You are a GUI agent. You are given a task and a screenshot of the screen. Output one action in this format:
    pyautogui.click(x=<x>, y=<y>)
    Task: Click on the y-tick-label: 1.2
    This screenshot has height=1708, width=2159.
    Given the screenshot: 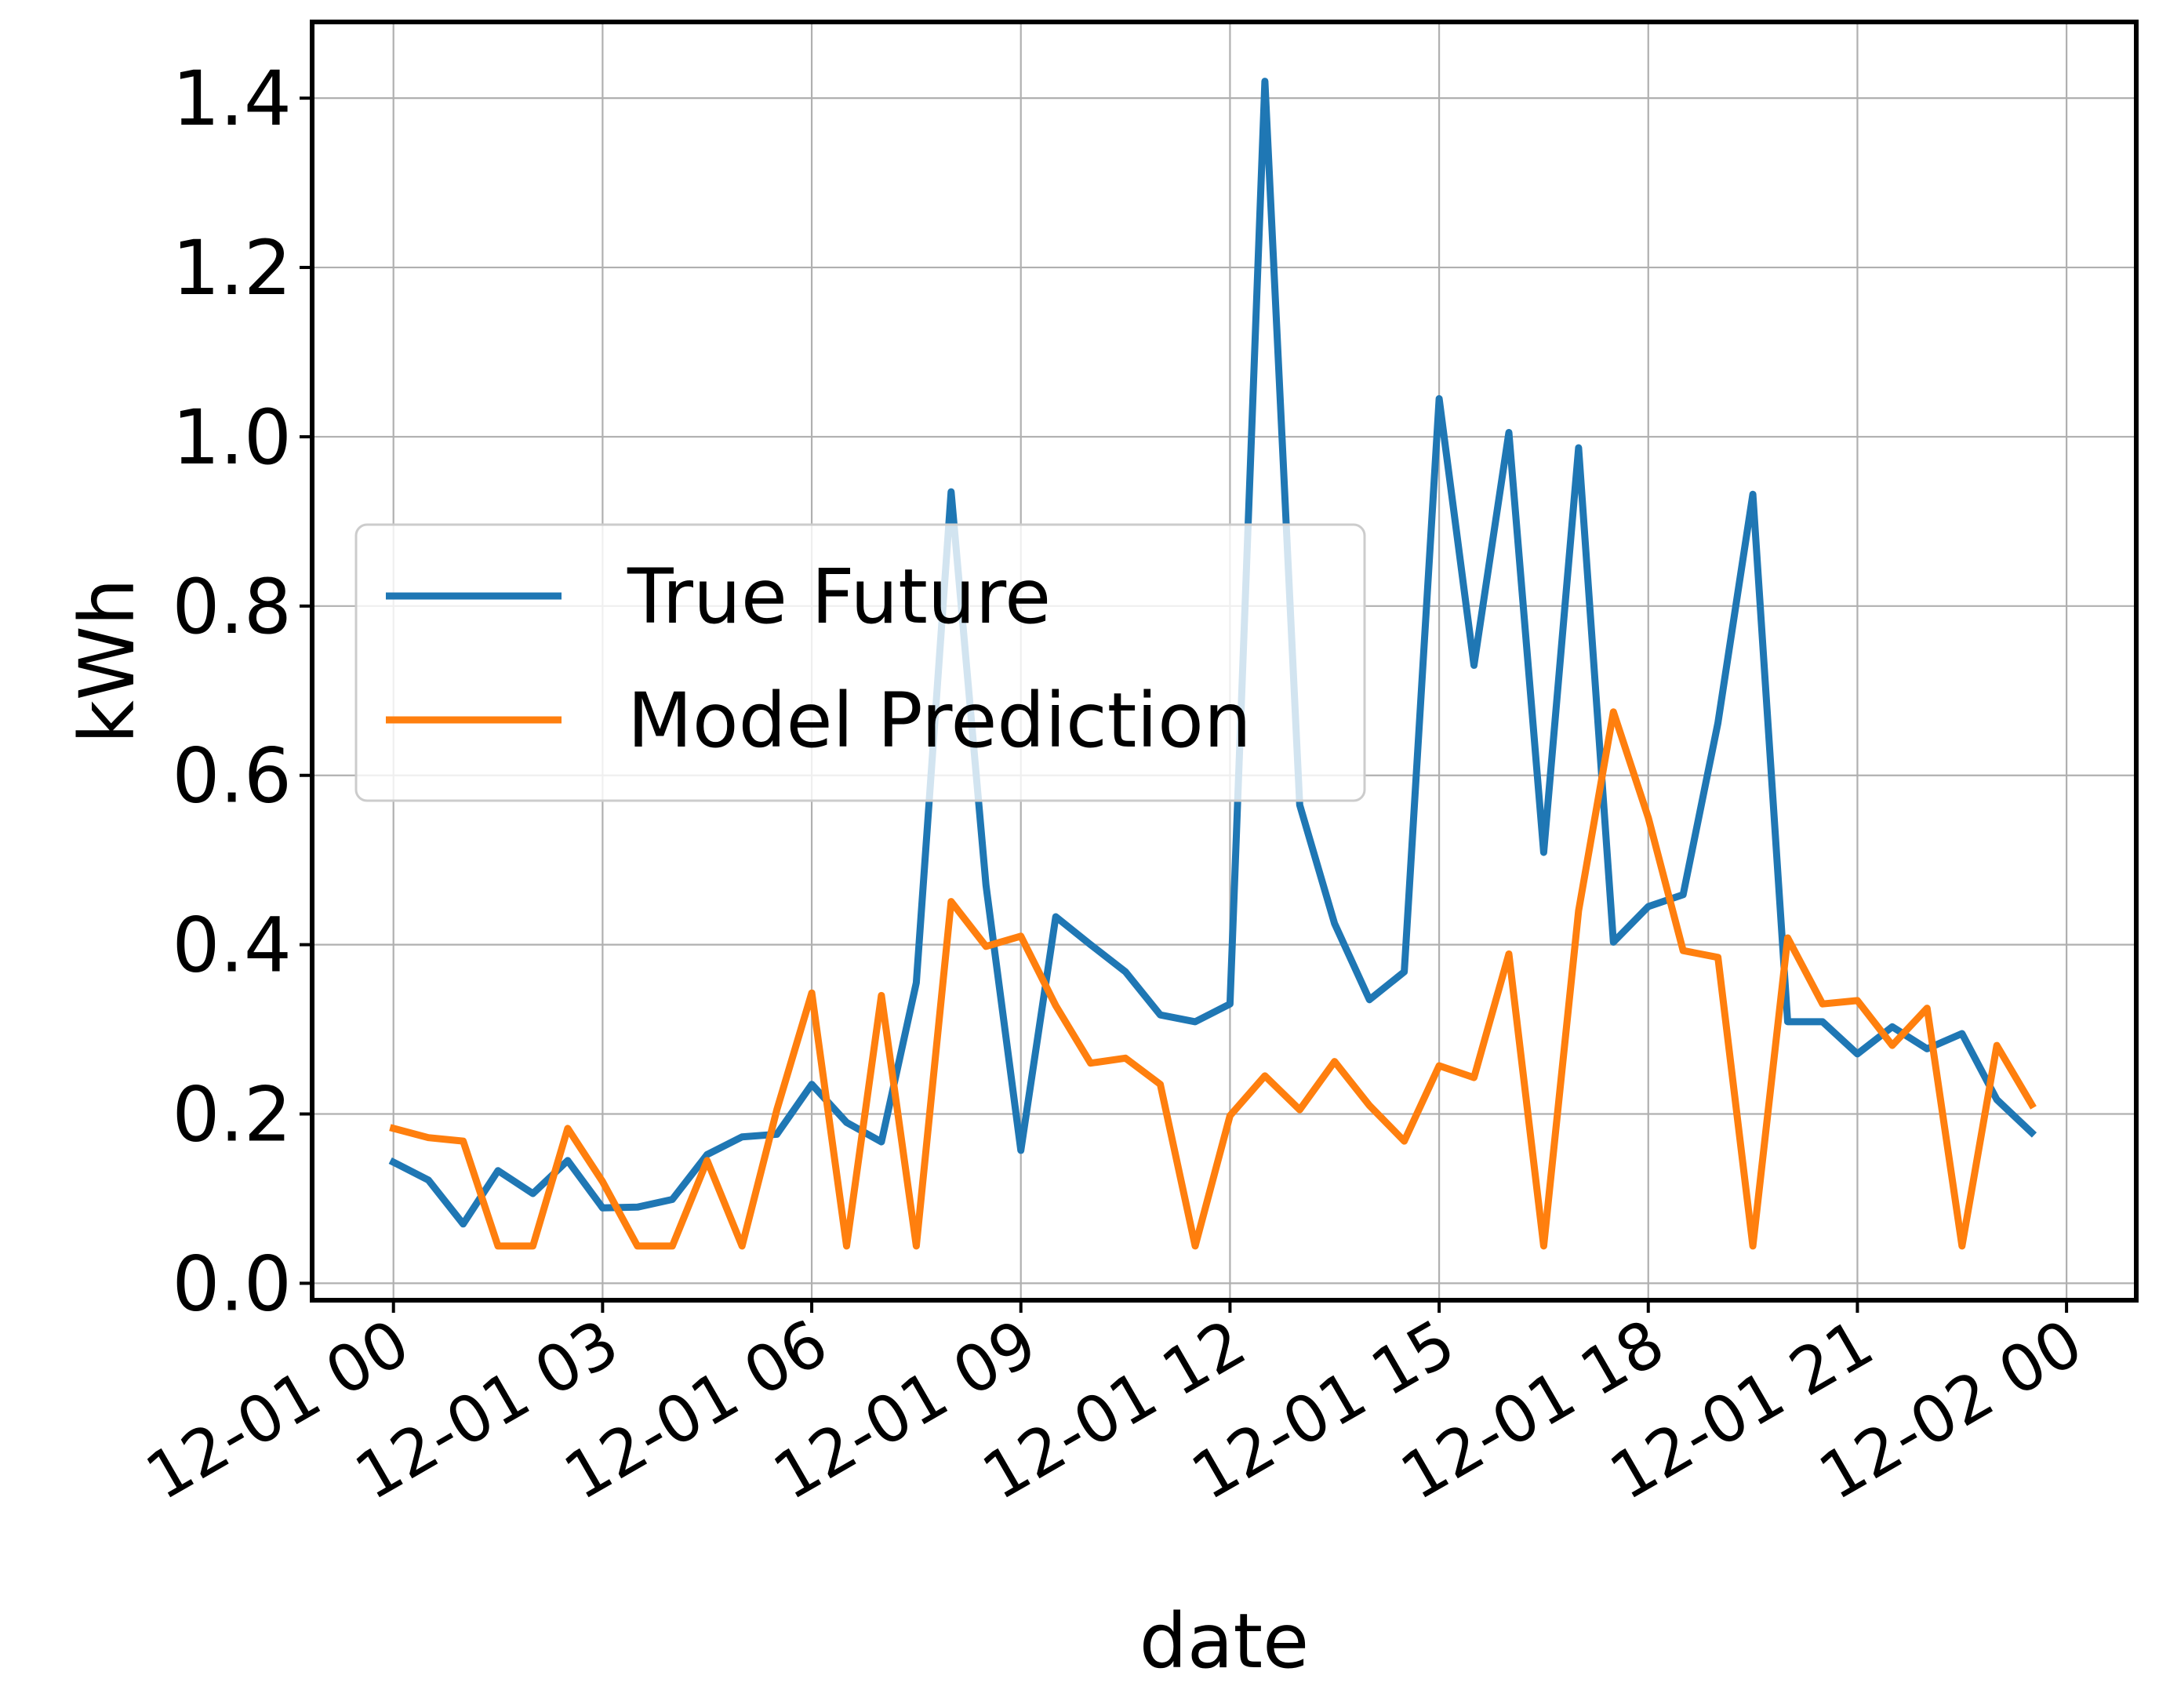 What is the action you would take?
    pyautogui.click(x=232, y=268)
    